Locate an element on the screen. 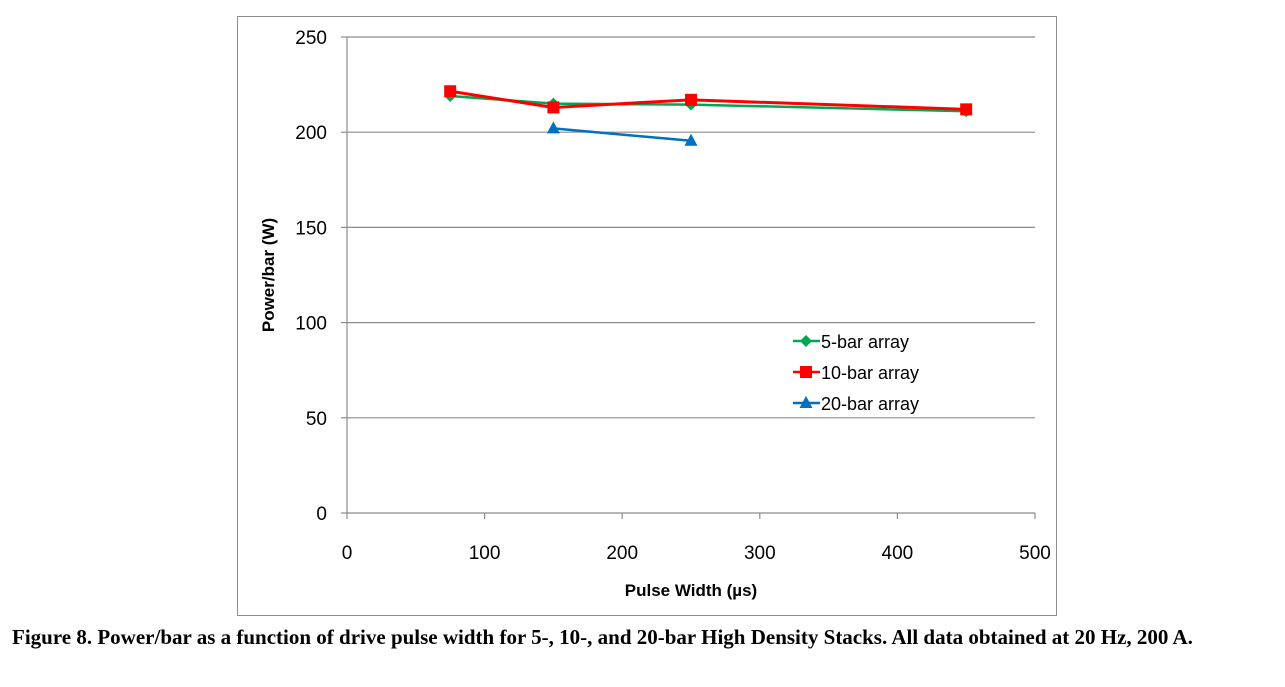 The width and height of the screenshot is (1285, 687). x-axis-label: Pulse Width (µs) is located at coordinates (691, 590).